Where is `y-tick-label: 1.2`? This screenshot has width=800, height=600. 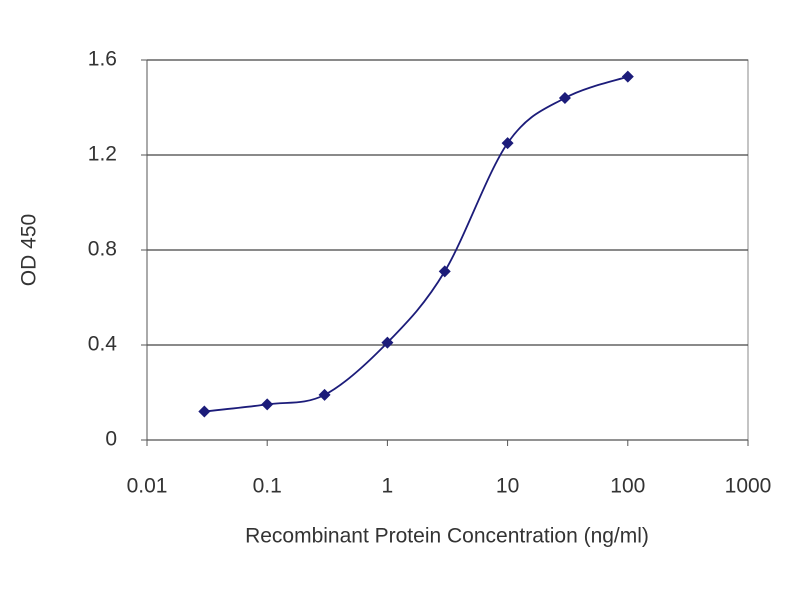 y-tick-label: 1.2 is located at coordinates (102, 154).